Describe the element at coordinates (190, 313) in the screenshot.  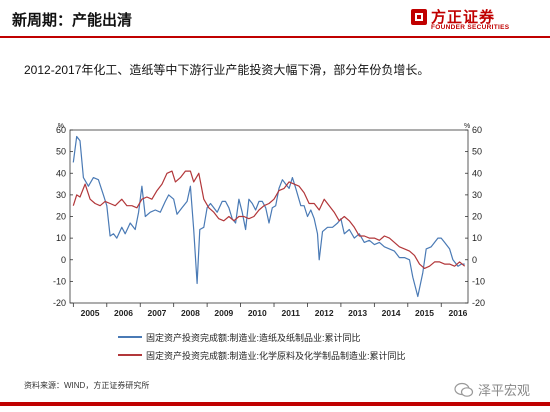
I see `x-tick-label: 2008` at that location.